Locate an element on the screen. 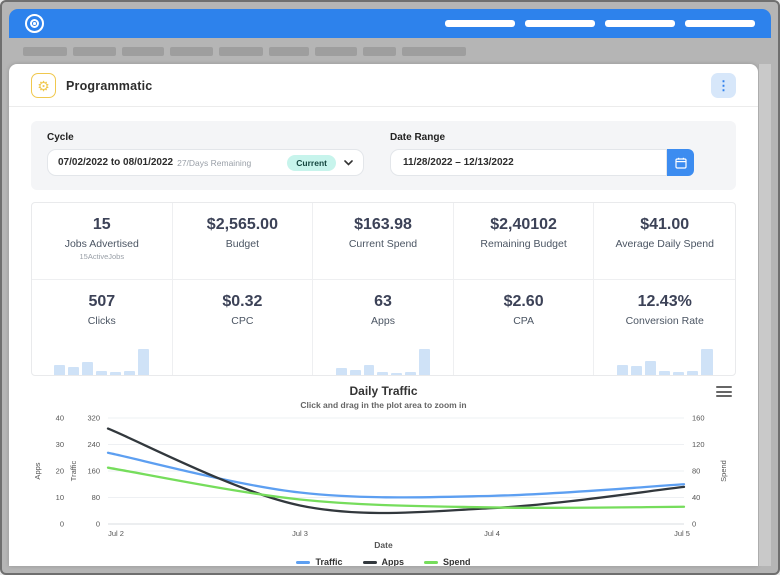 The height and width of the screenshot is (575, 780). legend-item-spend: Spend is located at coordinates (447, 561).